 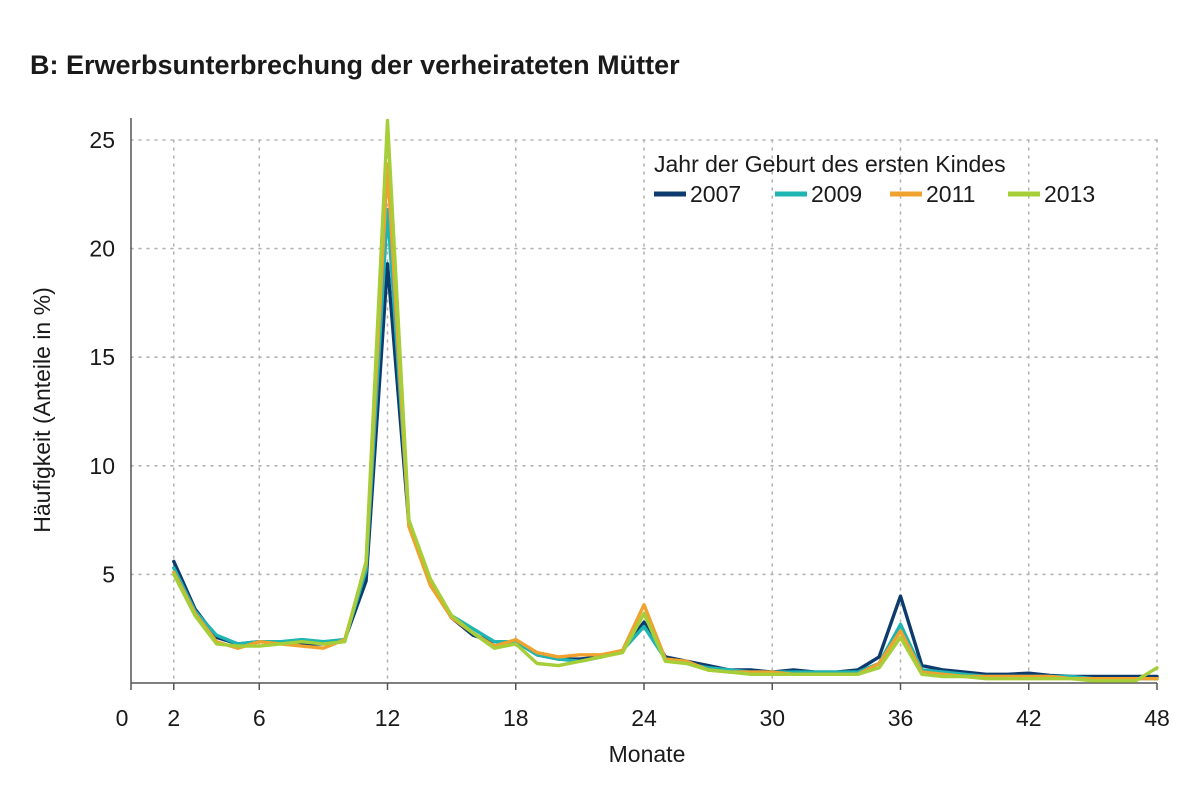 I want to click on x-tick-label: 2, so click(x=173, y=718).